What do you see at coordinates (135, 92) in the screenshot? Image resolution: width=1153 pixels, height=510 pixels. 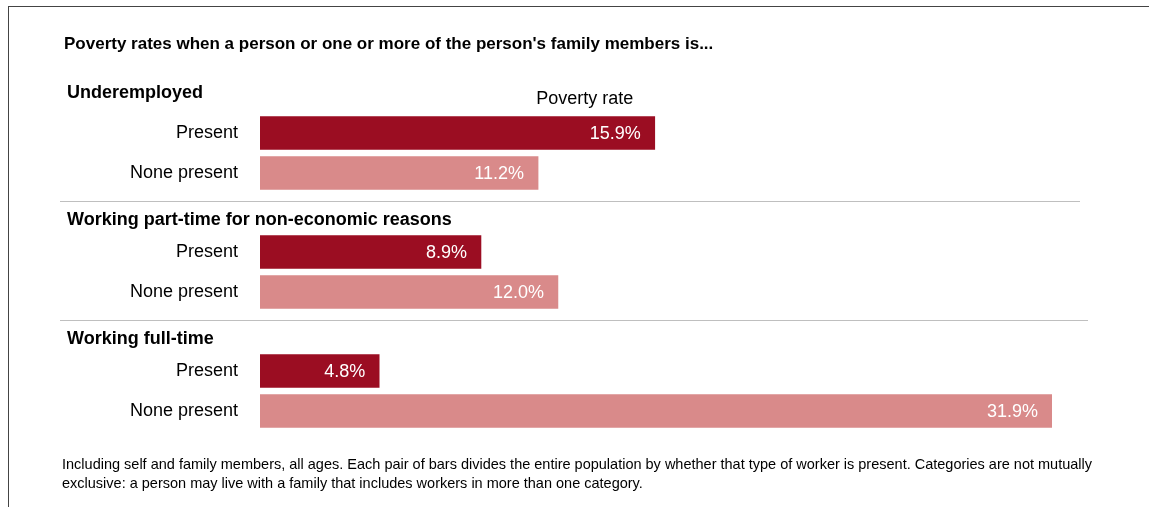 I see `chart-subtitle: Underemployed` at bounding box center [135, 92].